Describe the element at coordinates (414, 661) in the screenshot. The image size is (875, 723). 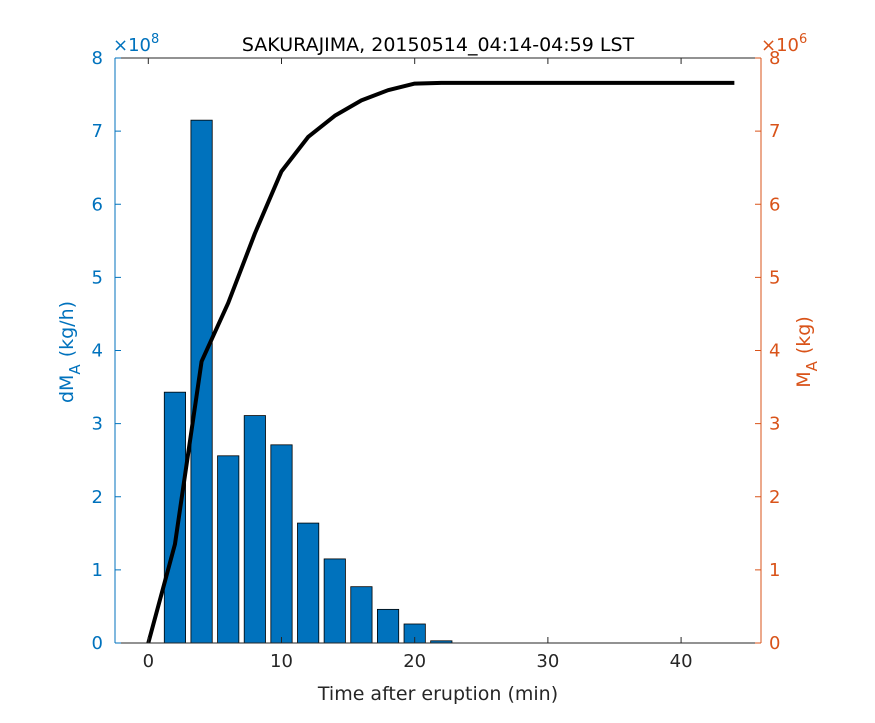
I see `x-tick-label: 20` at that location.